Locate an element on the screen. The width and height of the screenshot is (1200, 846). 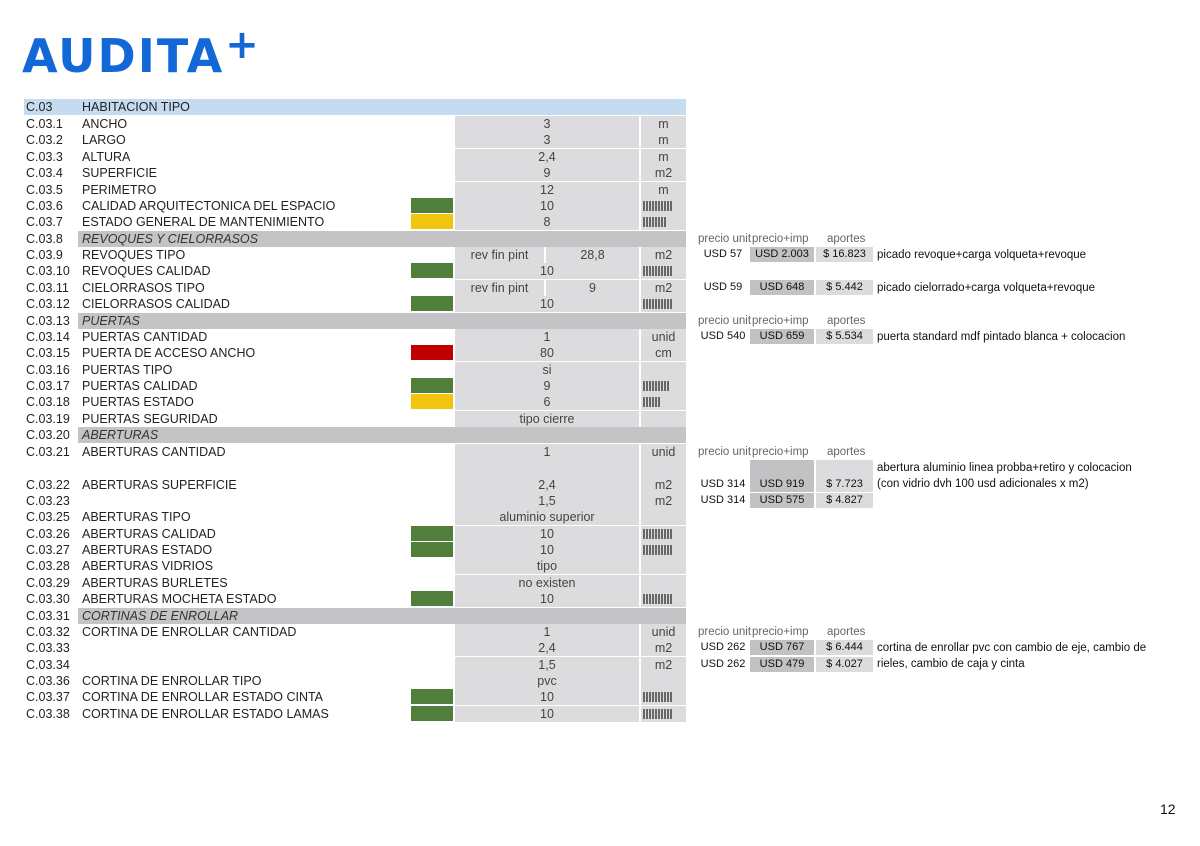
logo-plus: + is located at coordinates (243, 45).